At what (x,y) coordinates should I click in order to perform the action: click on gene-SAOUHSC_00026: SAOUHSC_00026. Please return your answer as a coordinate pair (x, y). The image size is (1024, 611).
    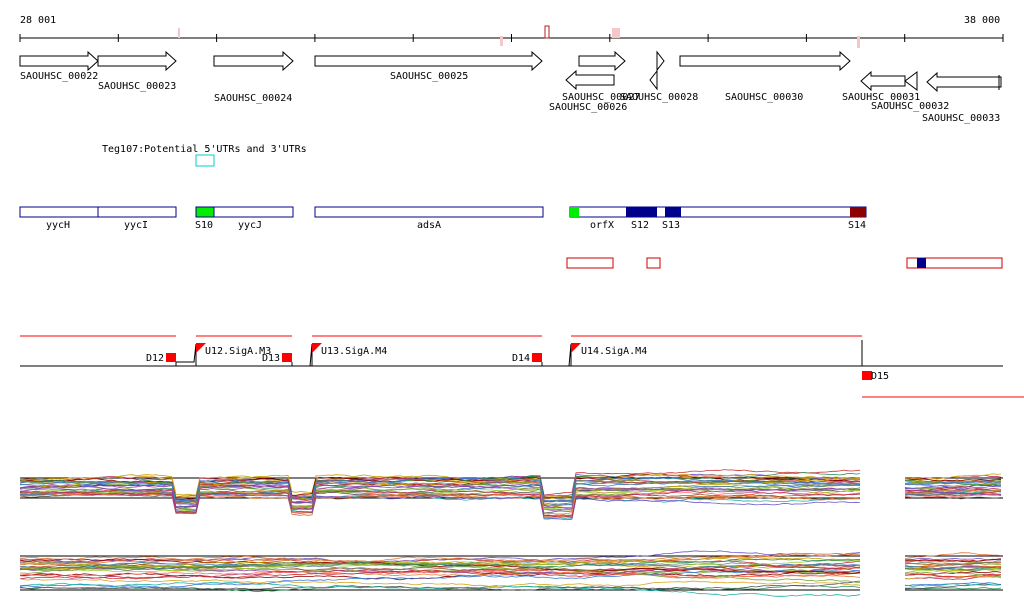
    Looking at the image, I should click on (588, 91).